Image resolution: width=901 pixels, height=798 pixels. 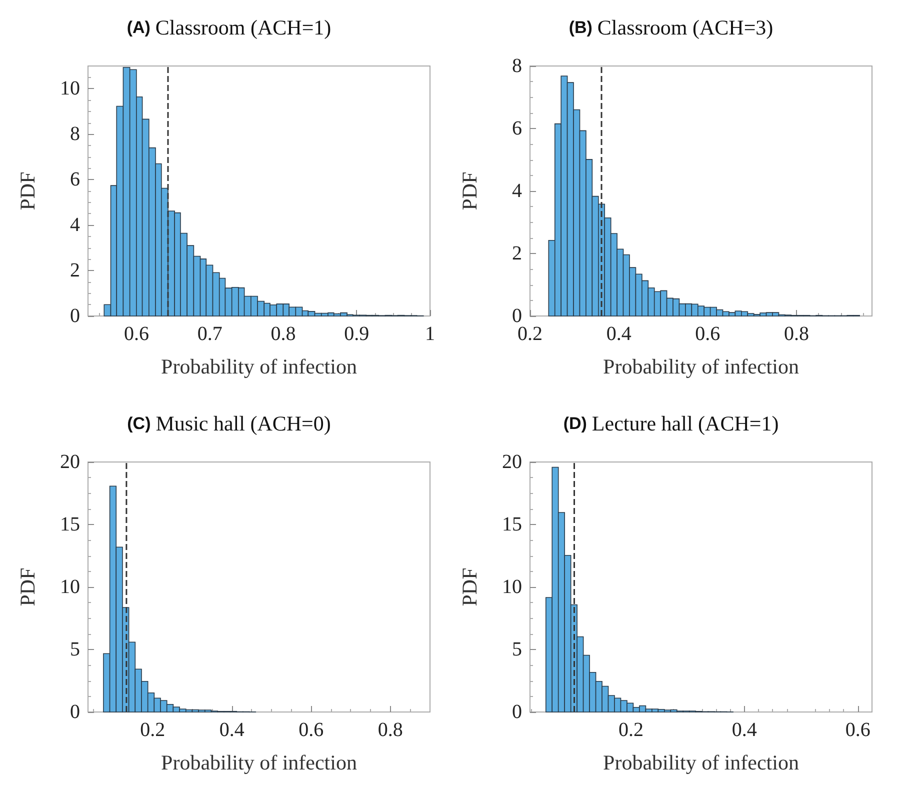 I want to click on chart-title: (C) Music hall (ACH=0), so click(x=229, y=424).